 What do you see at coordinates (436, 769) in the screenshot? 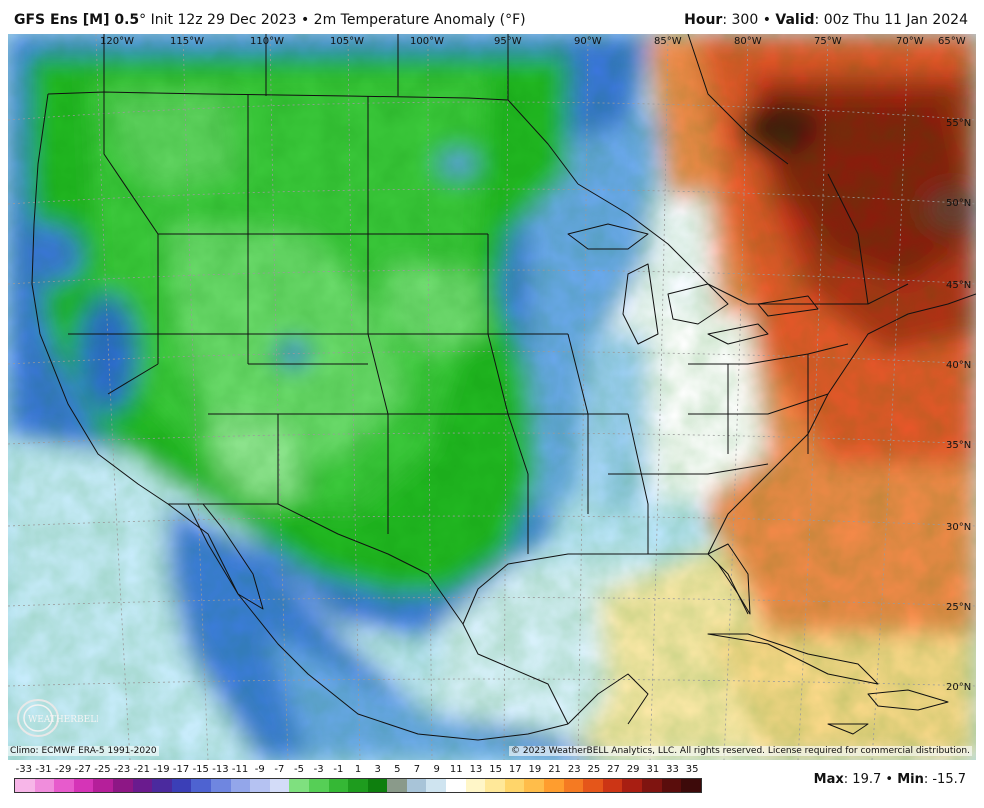
I see `legend-tick-label: 9` at bounding box center [436, 769].